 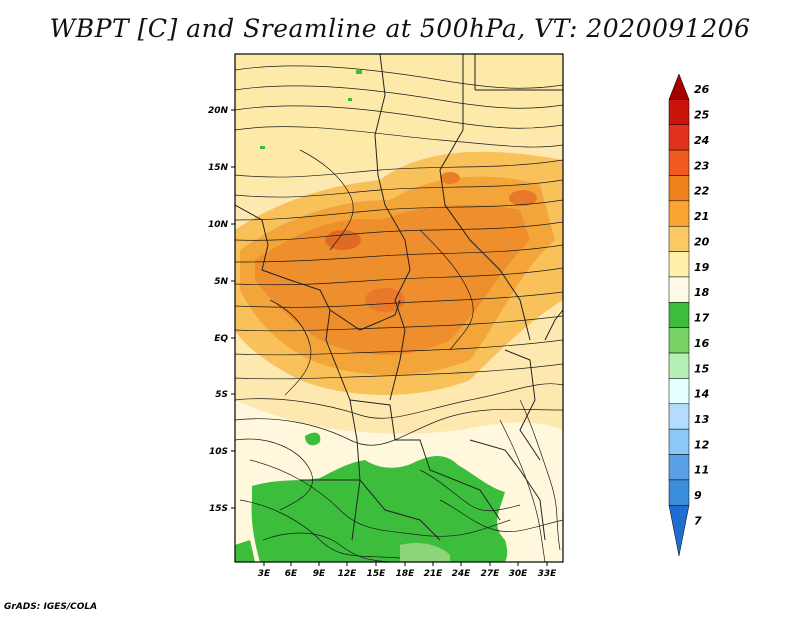 What do you see at coordinates (702, 343) in the screenshot?
I see `colorbar-label: 16` at bounding box center [702, 343].